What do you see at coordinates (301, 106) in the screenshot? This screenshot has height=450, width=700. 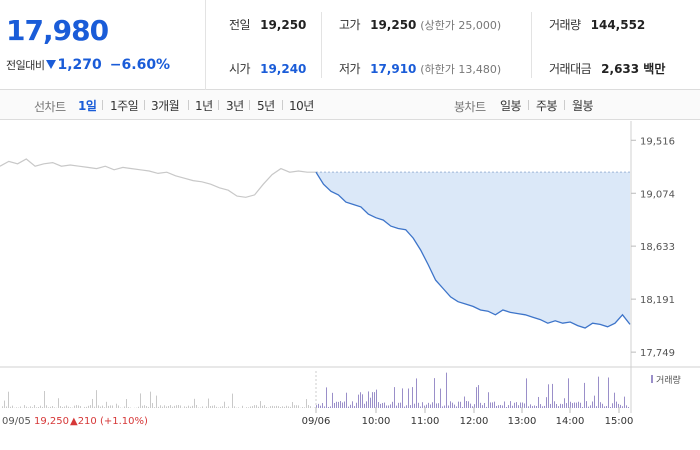 I see `tab-10year: 10년` at bounding box center [301, 106].